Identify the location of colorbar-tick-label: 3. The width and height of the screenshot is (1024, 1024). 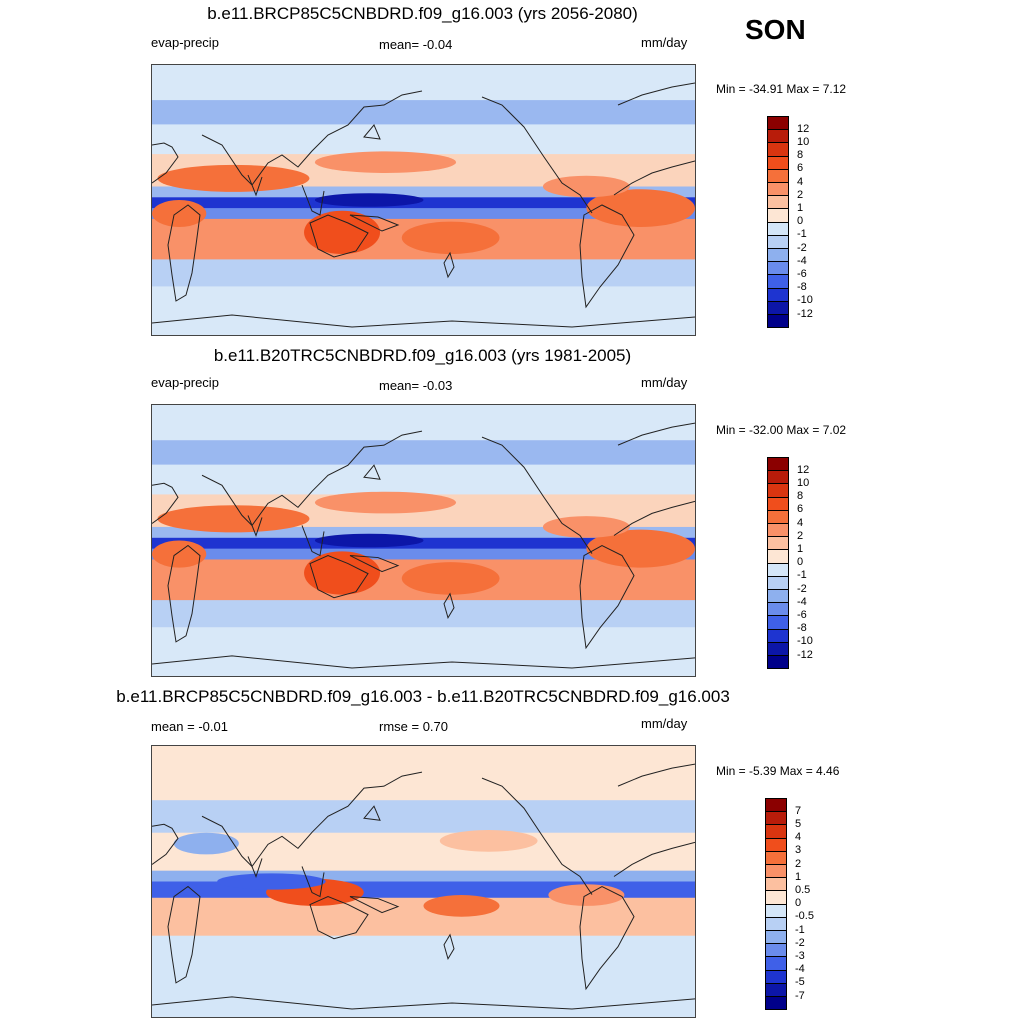
(798, 850).